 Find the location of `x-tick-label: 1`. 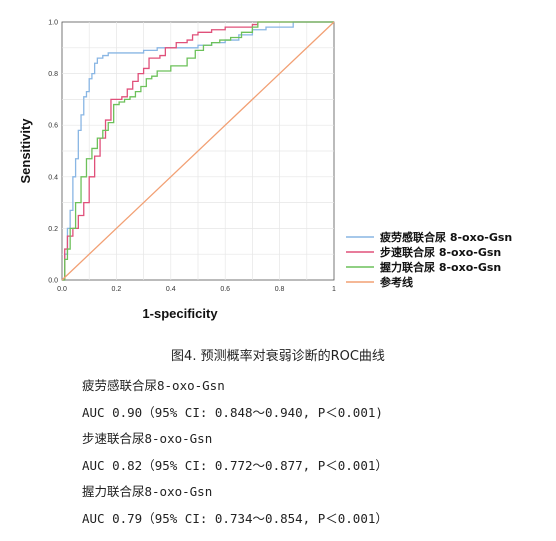

x-tick-label: 1 is located at coordinates (334, 289).